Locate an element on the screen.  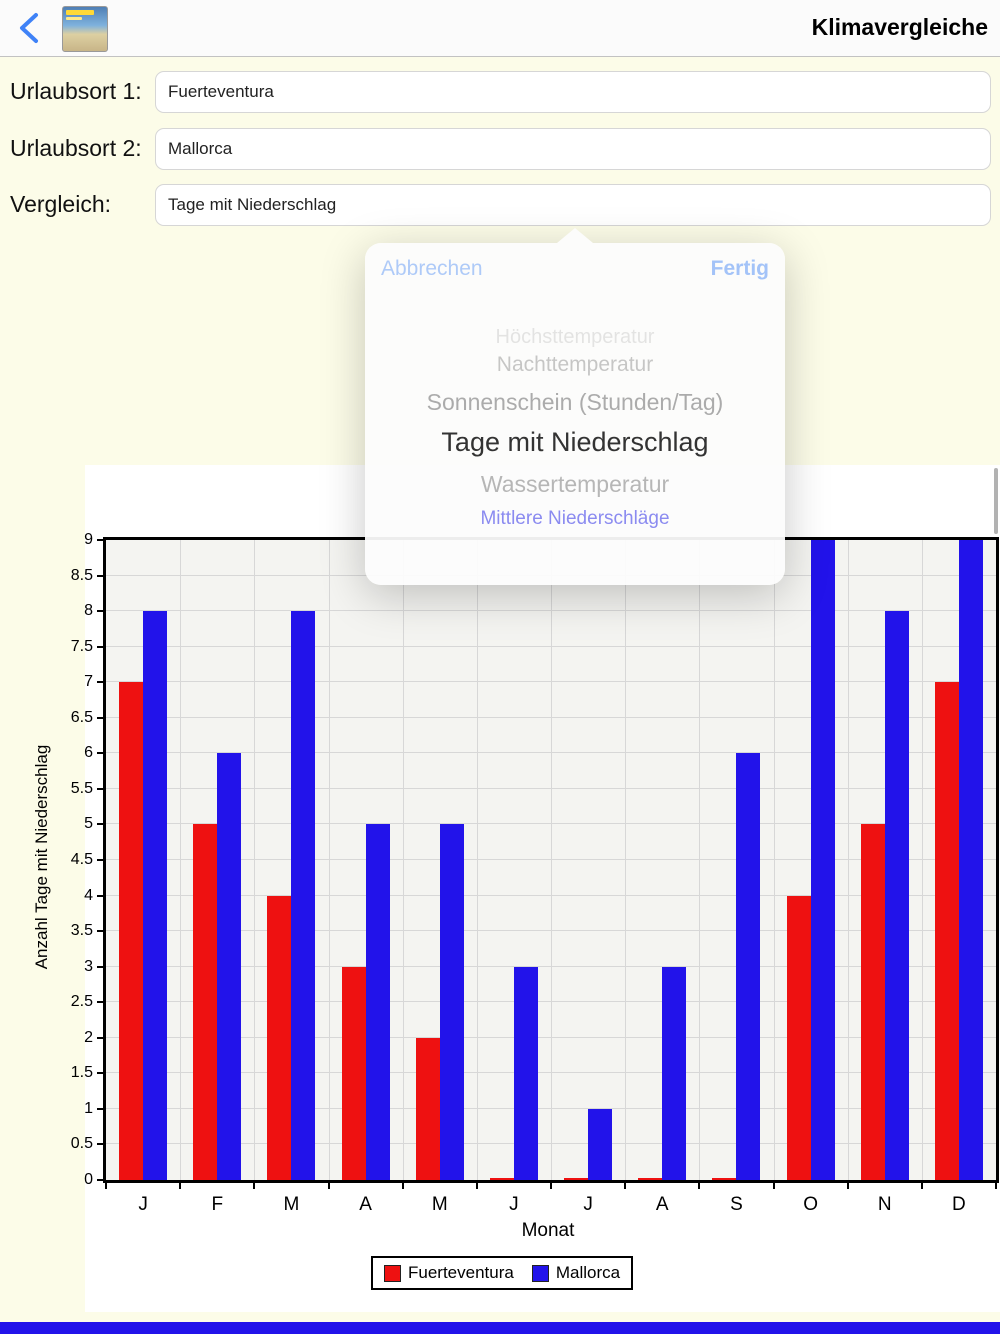
legend-item: Mallorca is located at coordinates (575, 1273).